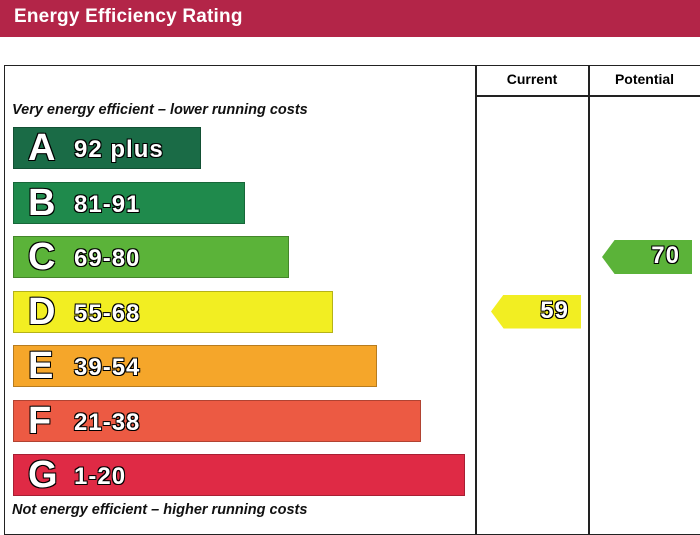 The width and height of the screenshot is (700, 535). I want to click on band-a: A 92 plus, so click(107, 148).